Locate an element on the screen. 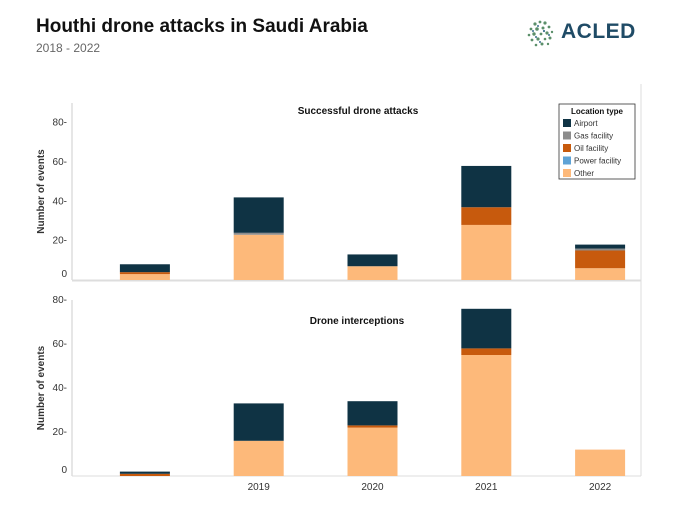  acled-logo: ACLED is located at coordinates (580, 34).